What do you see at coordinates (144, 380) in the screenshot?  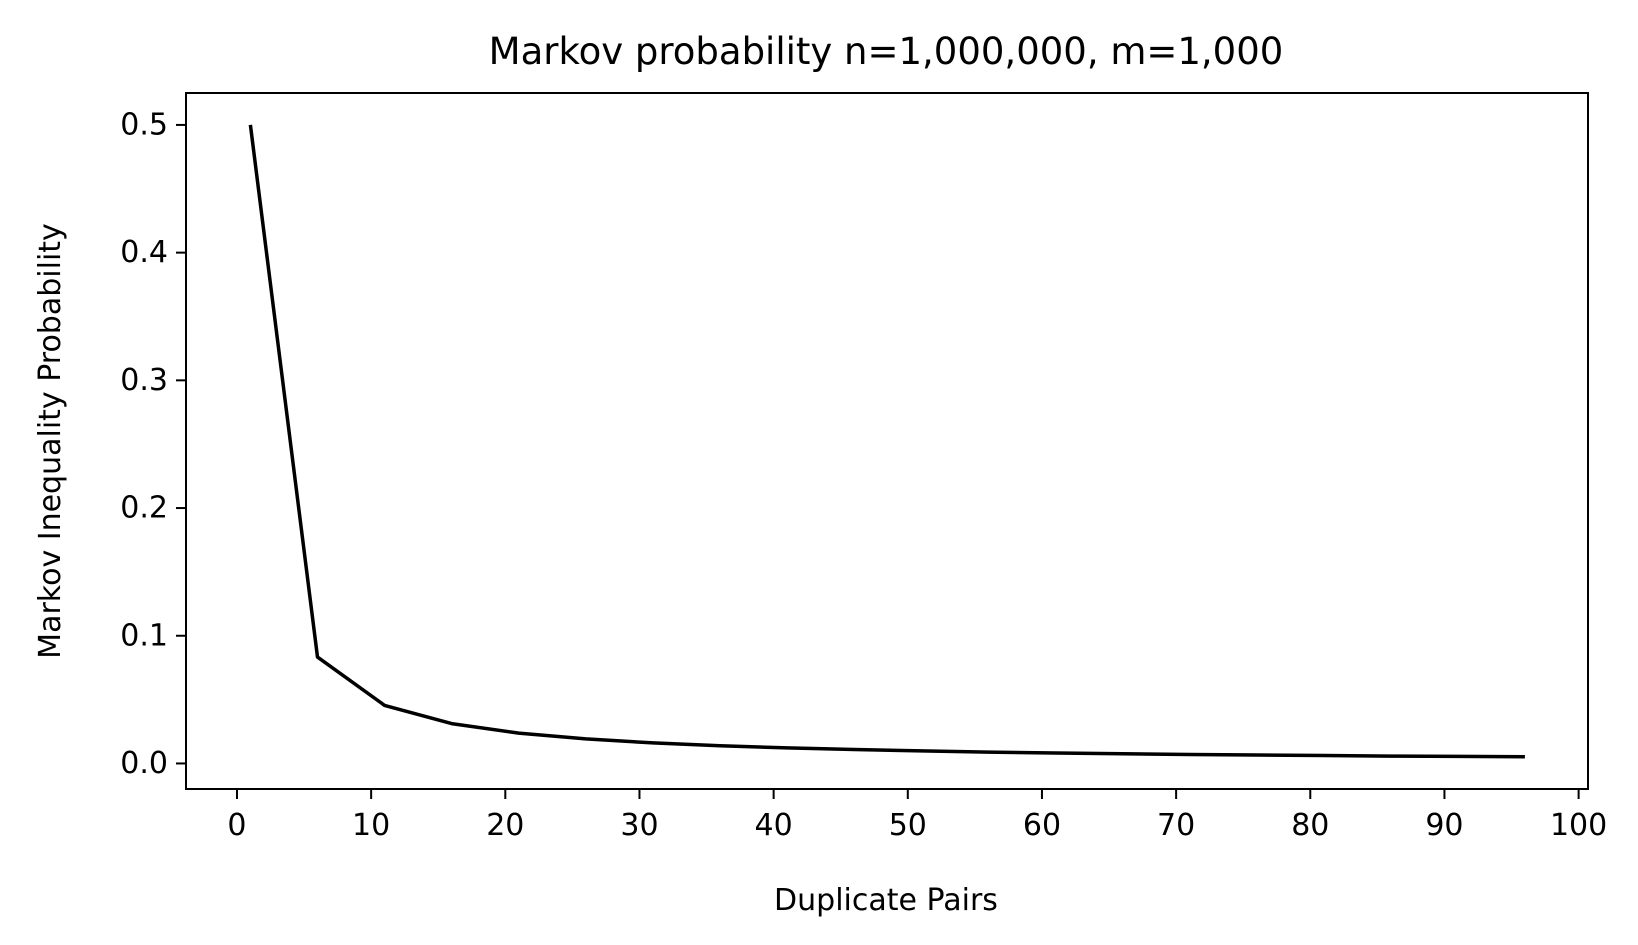 I see `y-tick-label: 0.3` at bounding box center [144, 380].